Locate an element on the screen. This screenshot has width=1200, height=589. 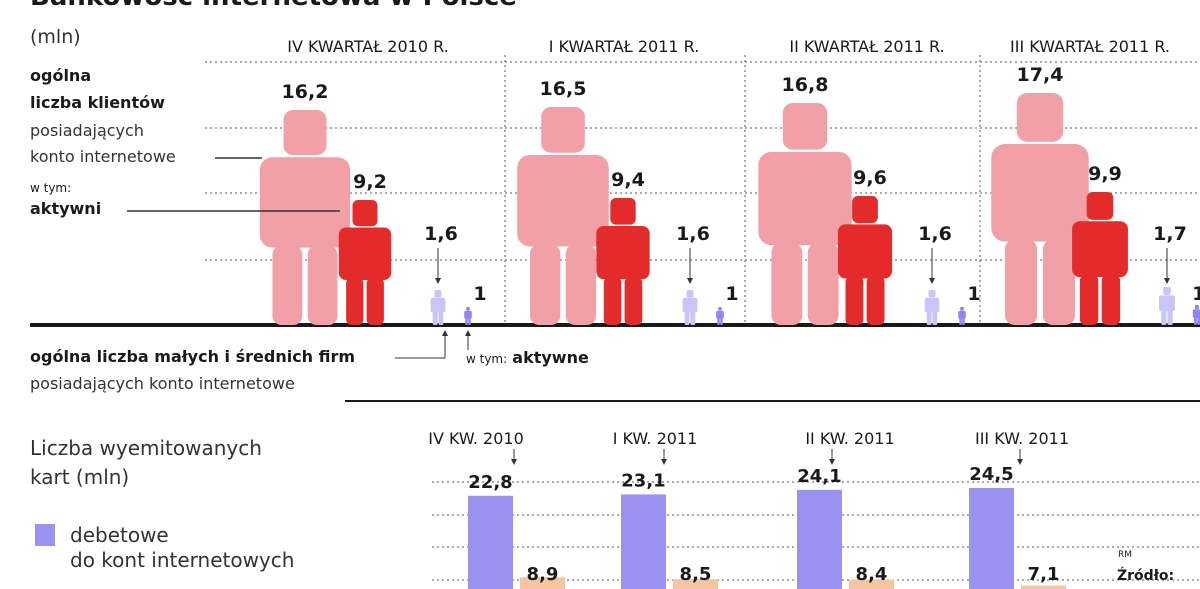
active-figure-3-leg-right is located at coordinates (1111, 300).